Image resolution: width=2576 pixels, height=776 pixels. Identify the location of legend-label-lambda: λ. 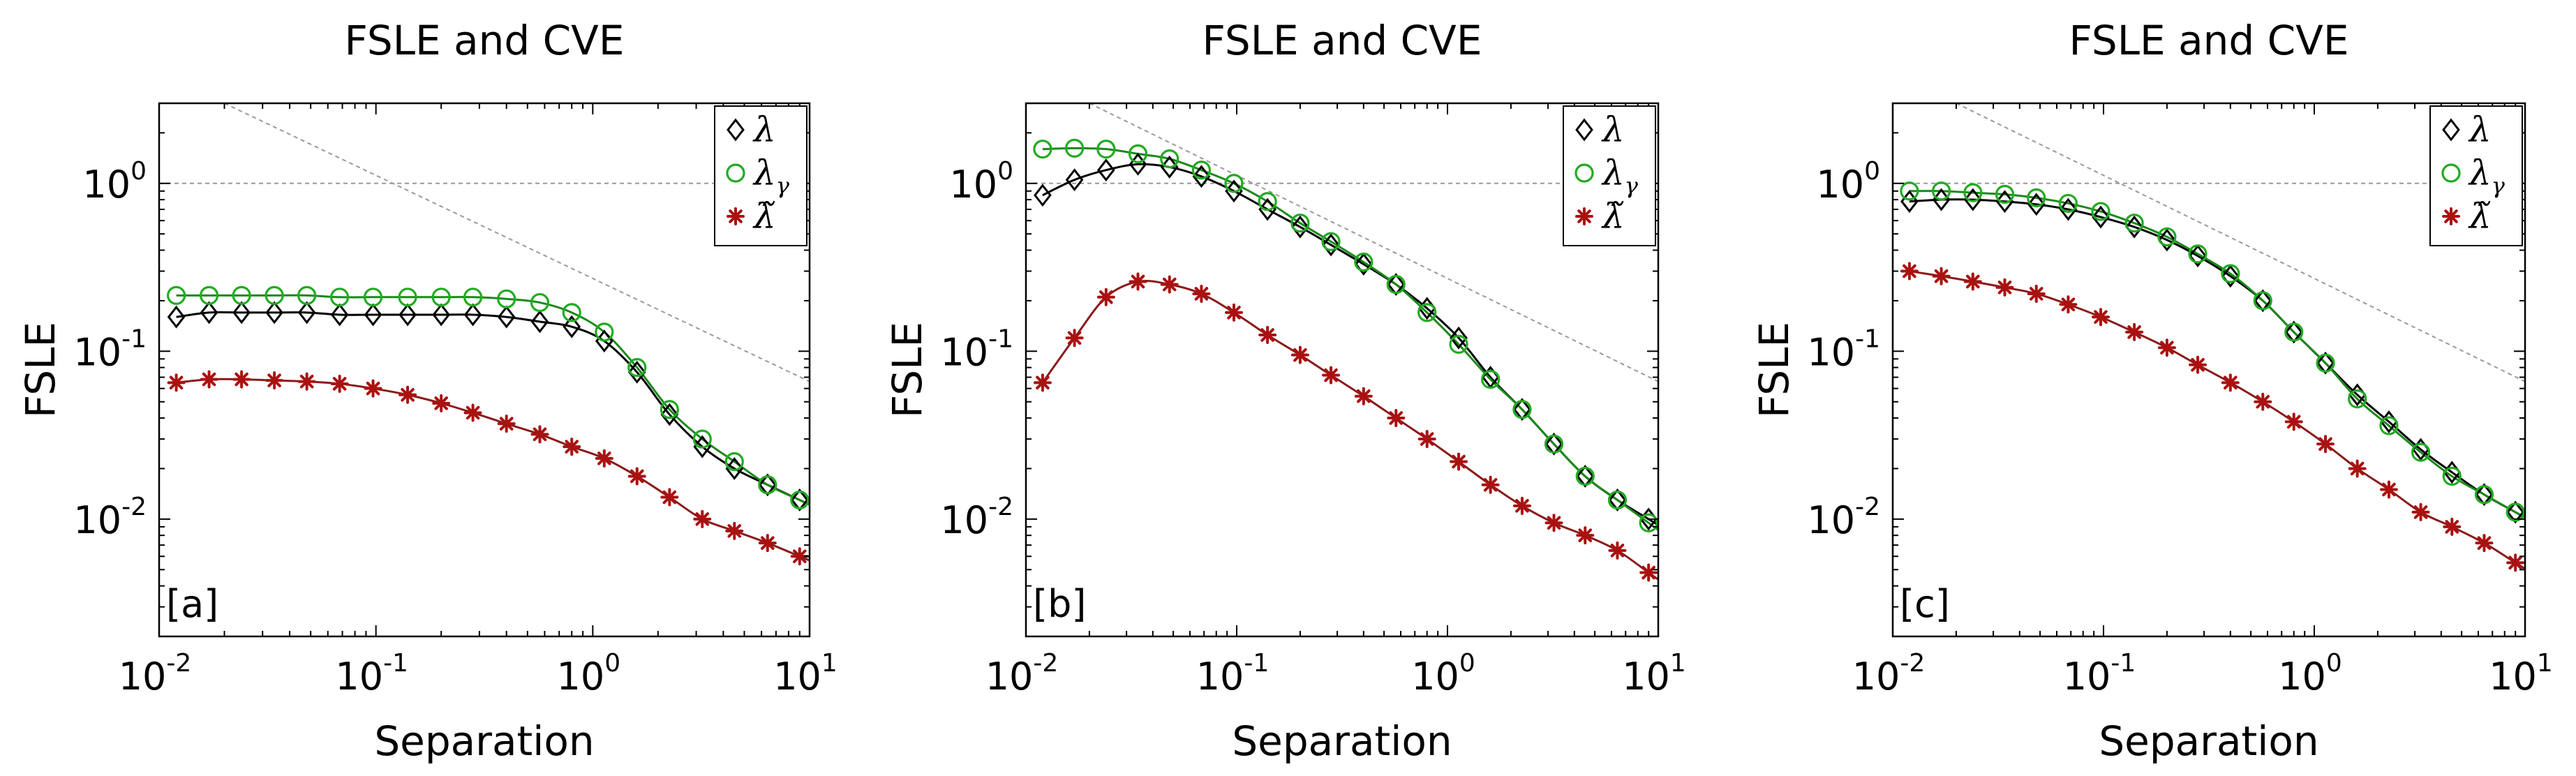
(1613, 130).